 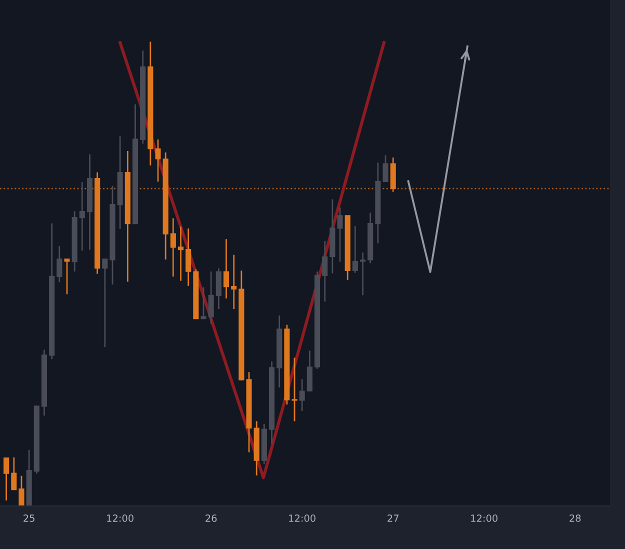 I want to click on x-tick-label: 26, so click(x=211, y=518).